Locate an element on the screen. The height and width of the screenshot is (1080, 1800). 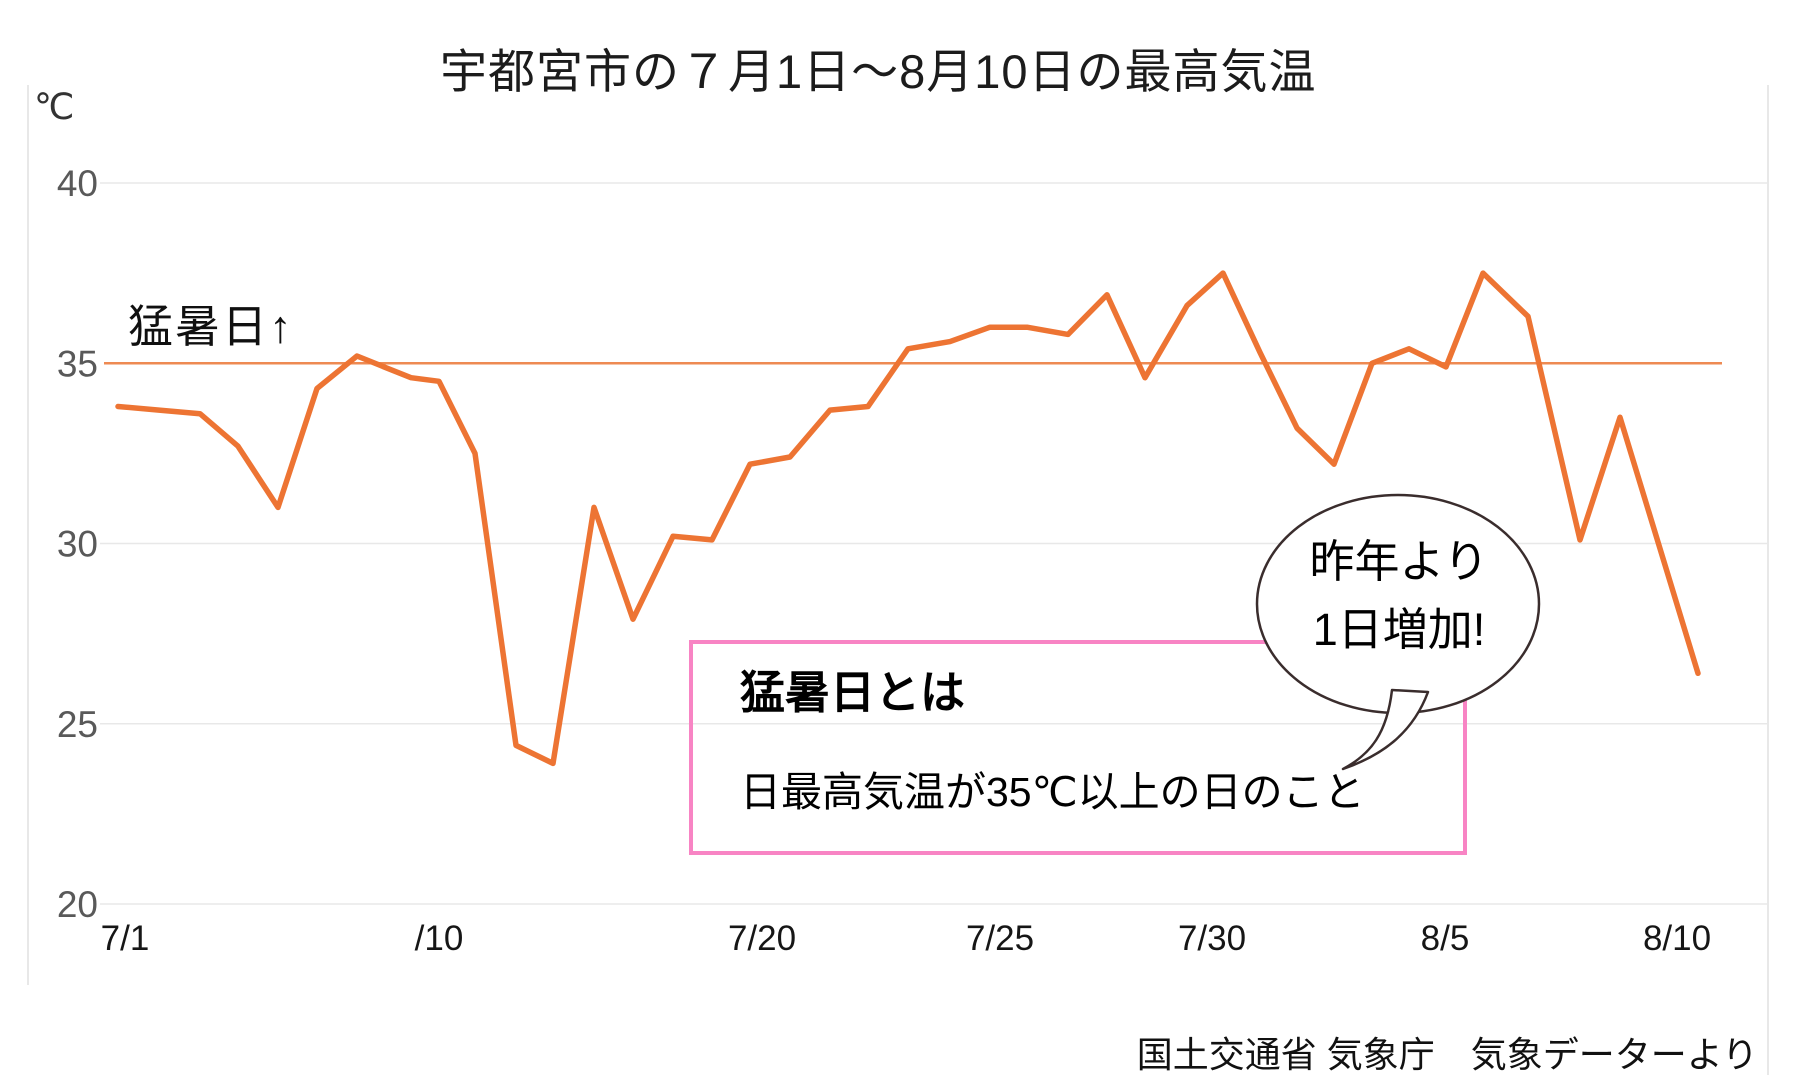
xtick-label-7/1: 7/1 is located at coordinates (125, 938).